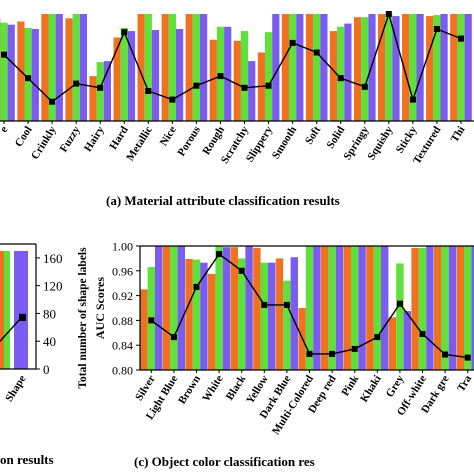  I want to click on x-tick-label-material-14: Solid, so click(335, 137).